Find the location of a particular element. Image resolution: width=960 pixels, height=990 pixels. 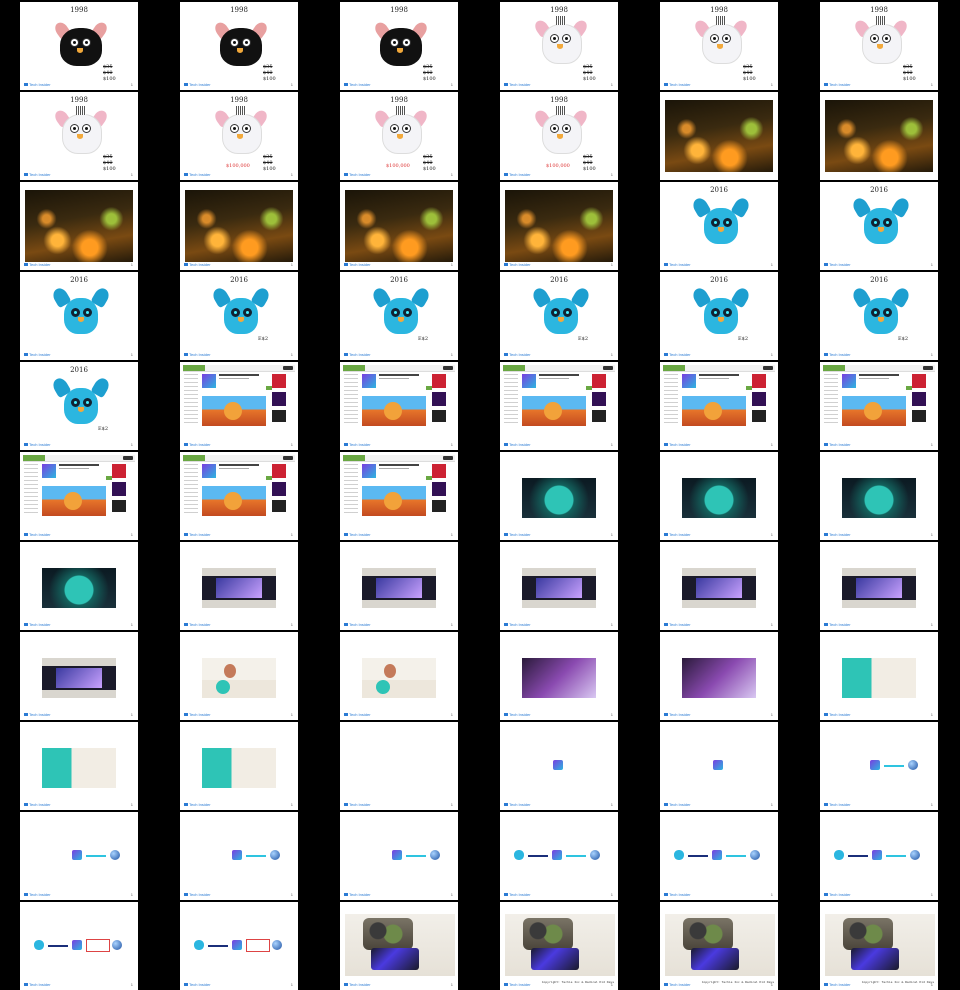

year-heading: 2016 is located at coordinates (719, 280).